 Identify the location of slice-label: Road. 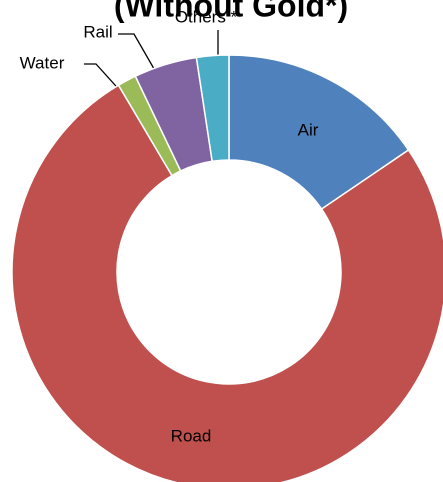
(191, 435).